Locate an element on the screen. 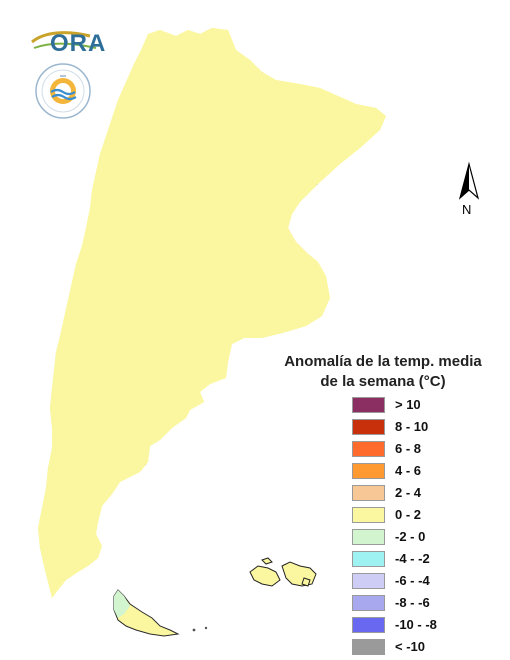 This screenshot has height=660, width=510. legend-label: -8 - -6 is located at coordinates (412, 602).